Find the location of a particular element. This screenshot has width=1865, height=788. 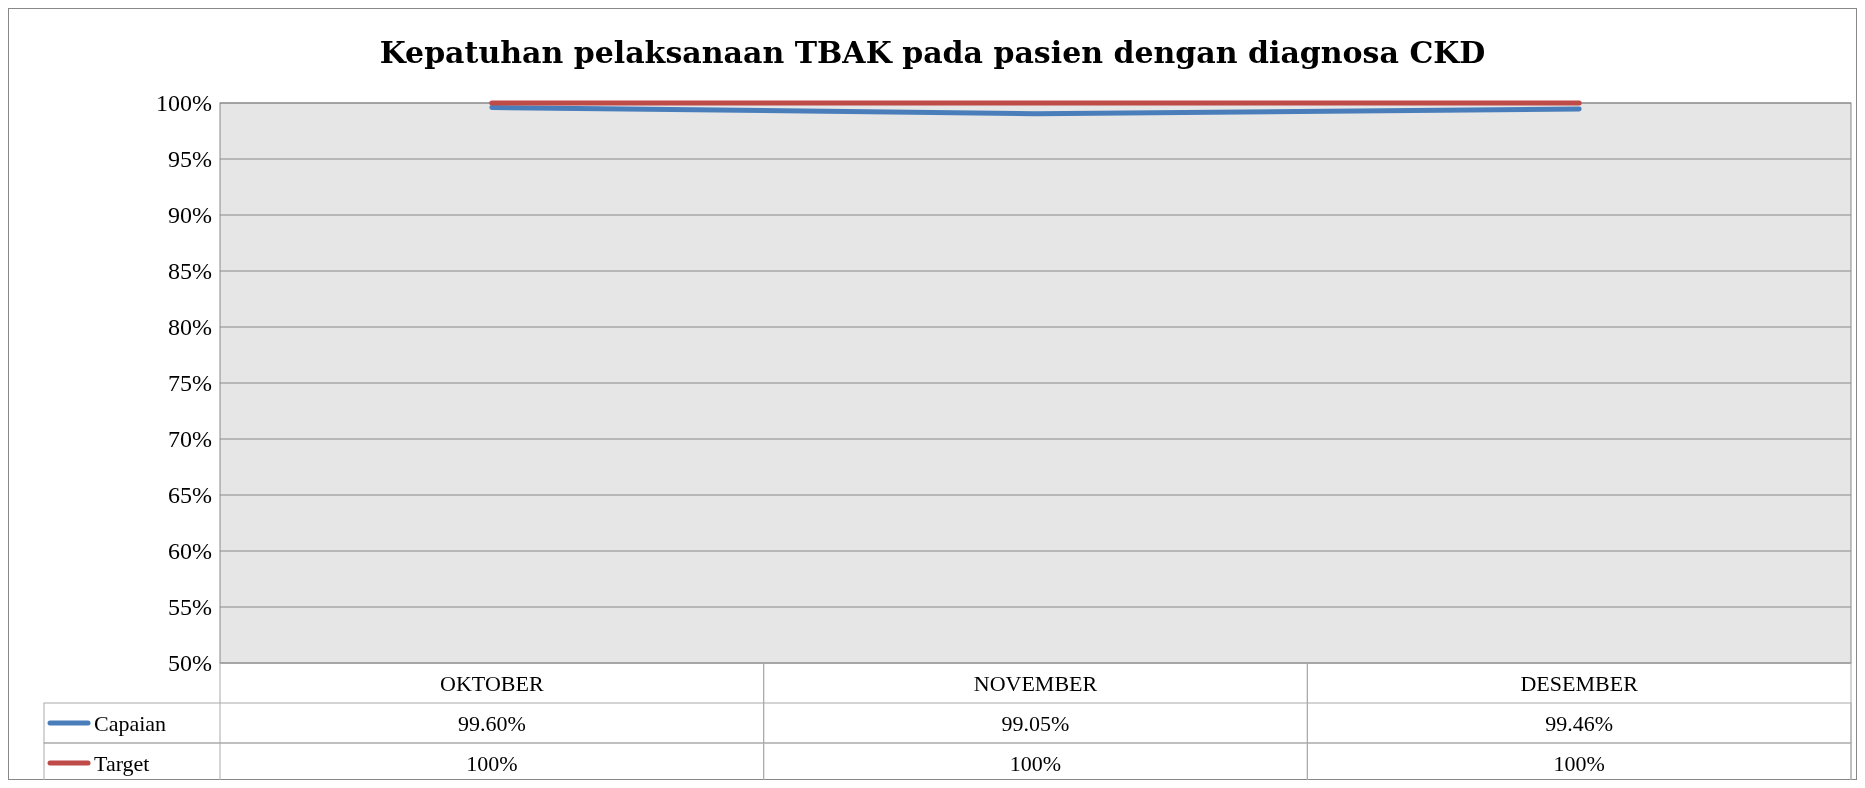

x-tick-label: NOVEMBER is located at coordinates (1035, 683).